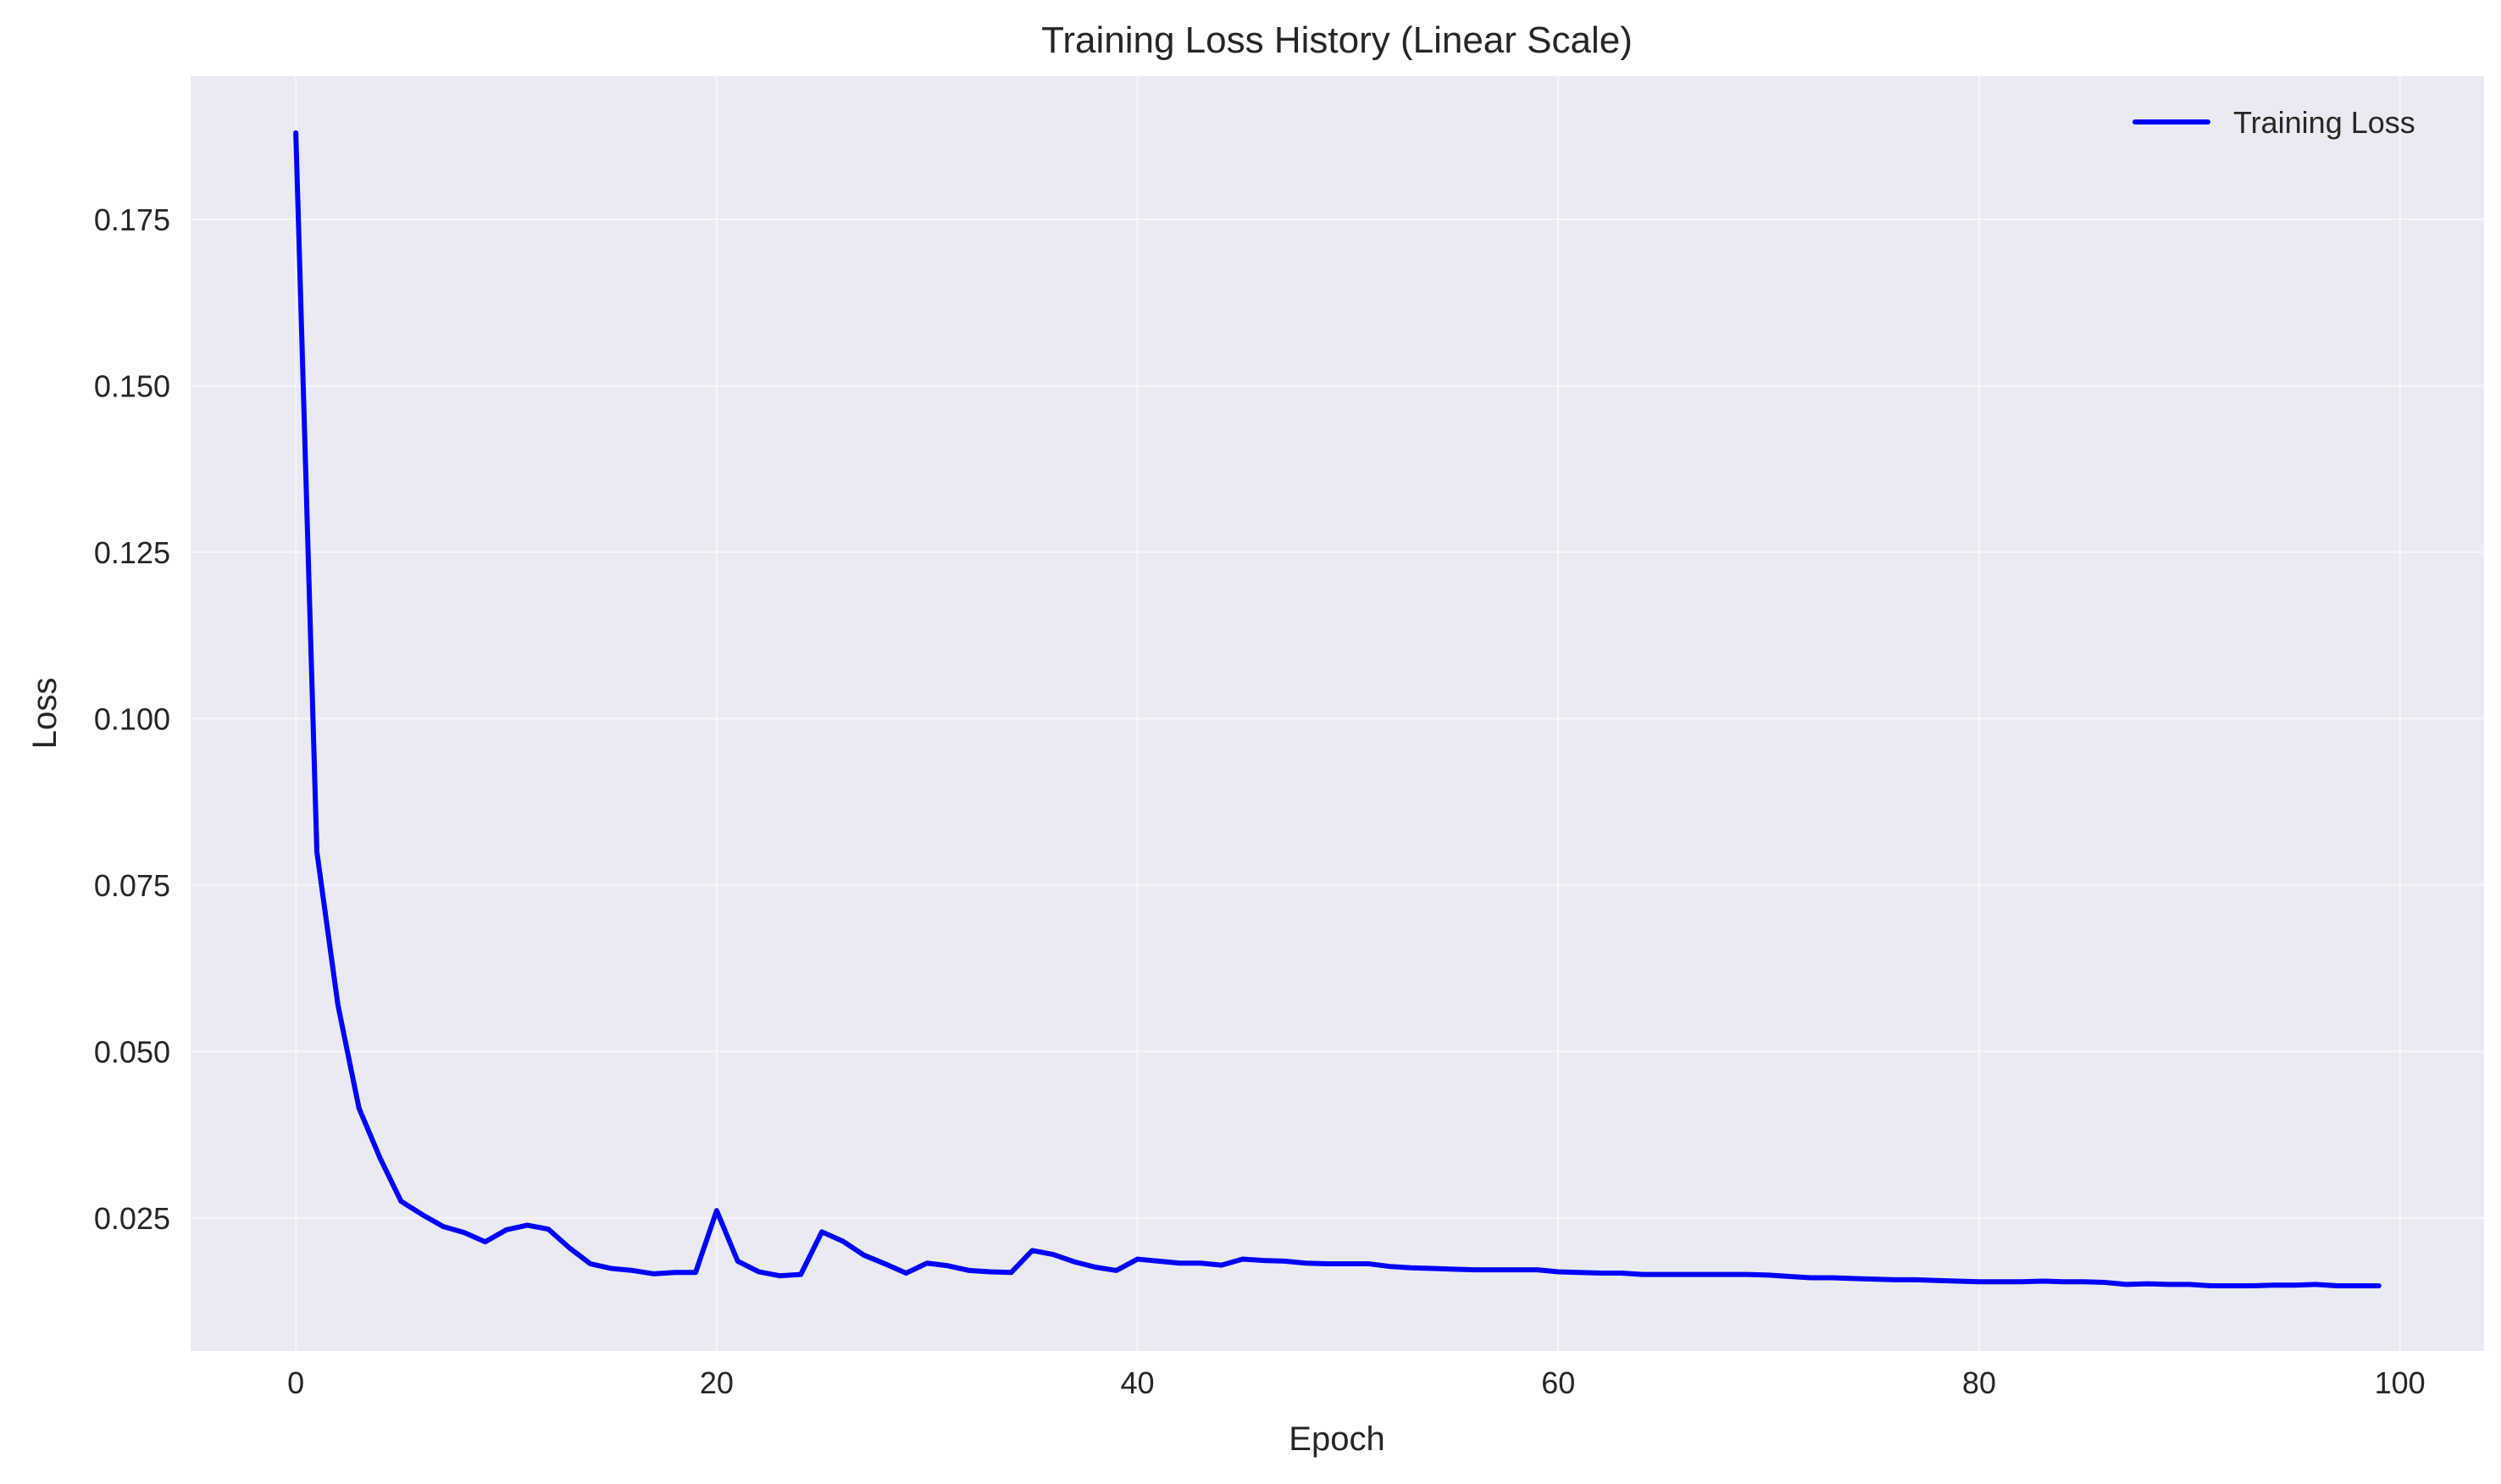 Image resolution: width=2501 pixels, height=1484 pixels. Describe the element at coordinates (1336, 1439) in the screenshot. I see `x-axis-label: Epoch` at that location.